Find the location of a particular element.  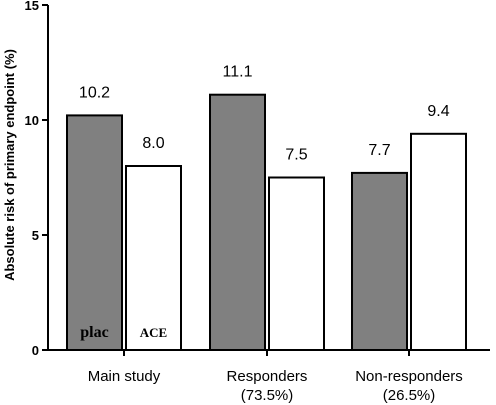

y-tick-label: 15 is located at coordinates (32, 6).